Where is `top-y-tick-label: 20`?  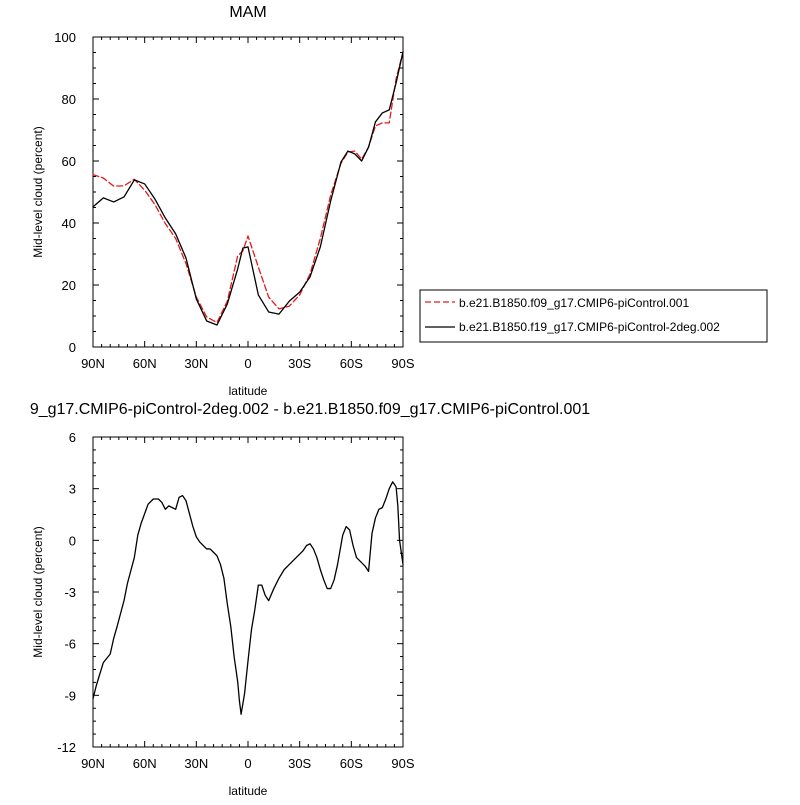 top-y-tick-label: 20 is located at coordinates (69, 285).